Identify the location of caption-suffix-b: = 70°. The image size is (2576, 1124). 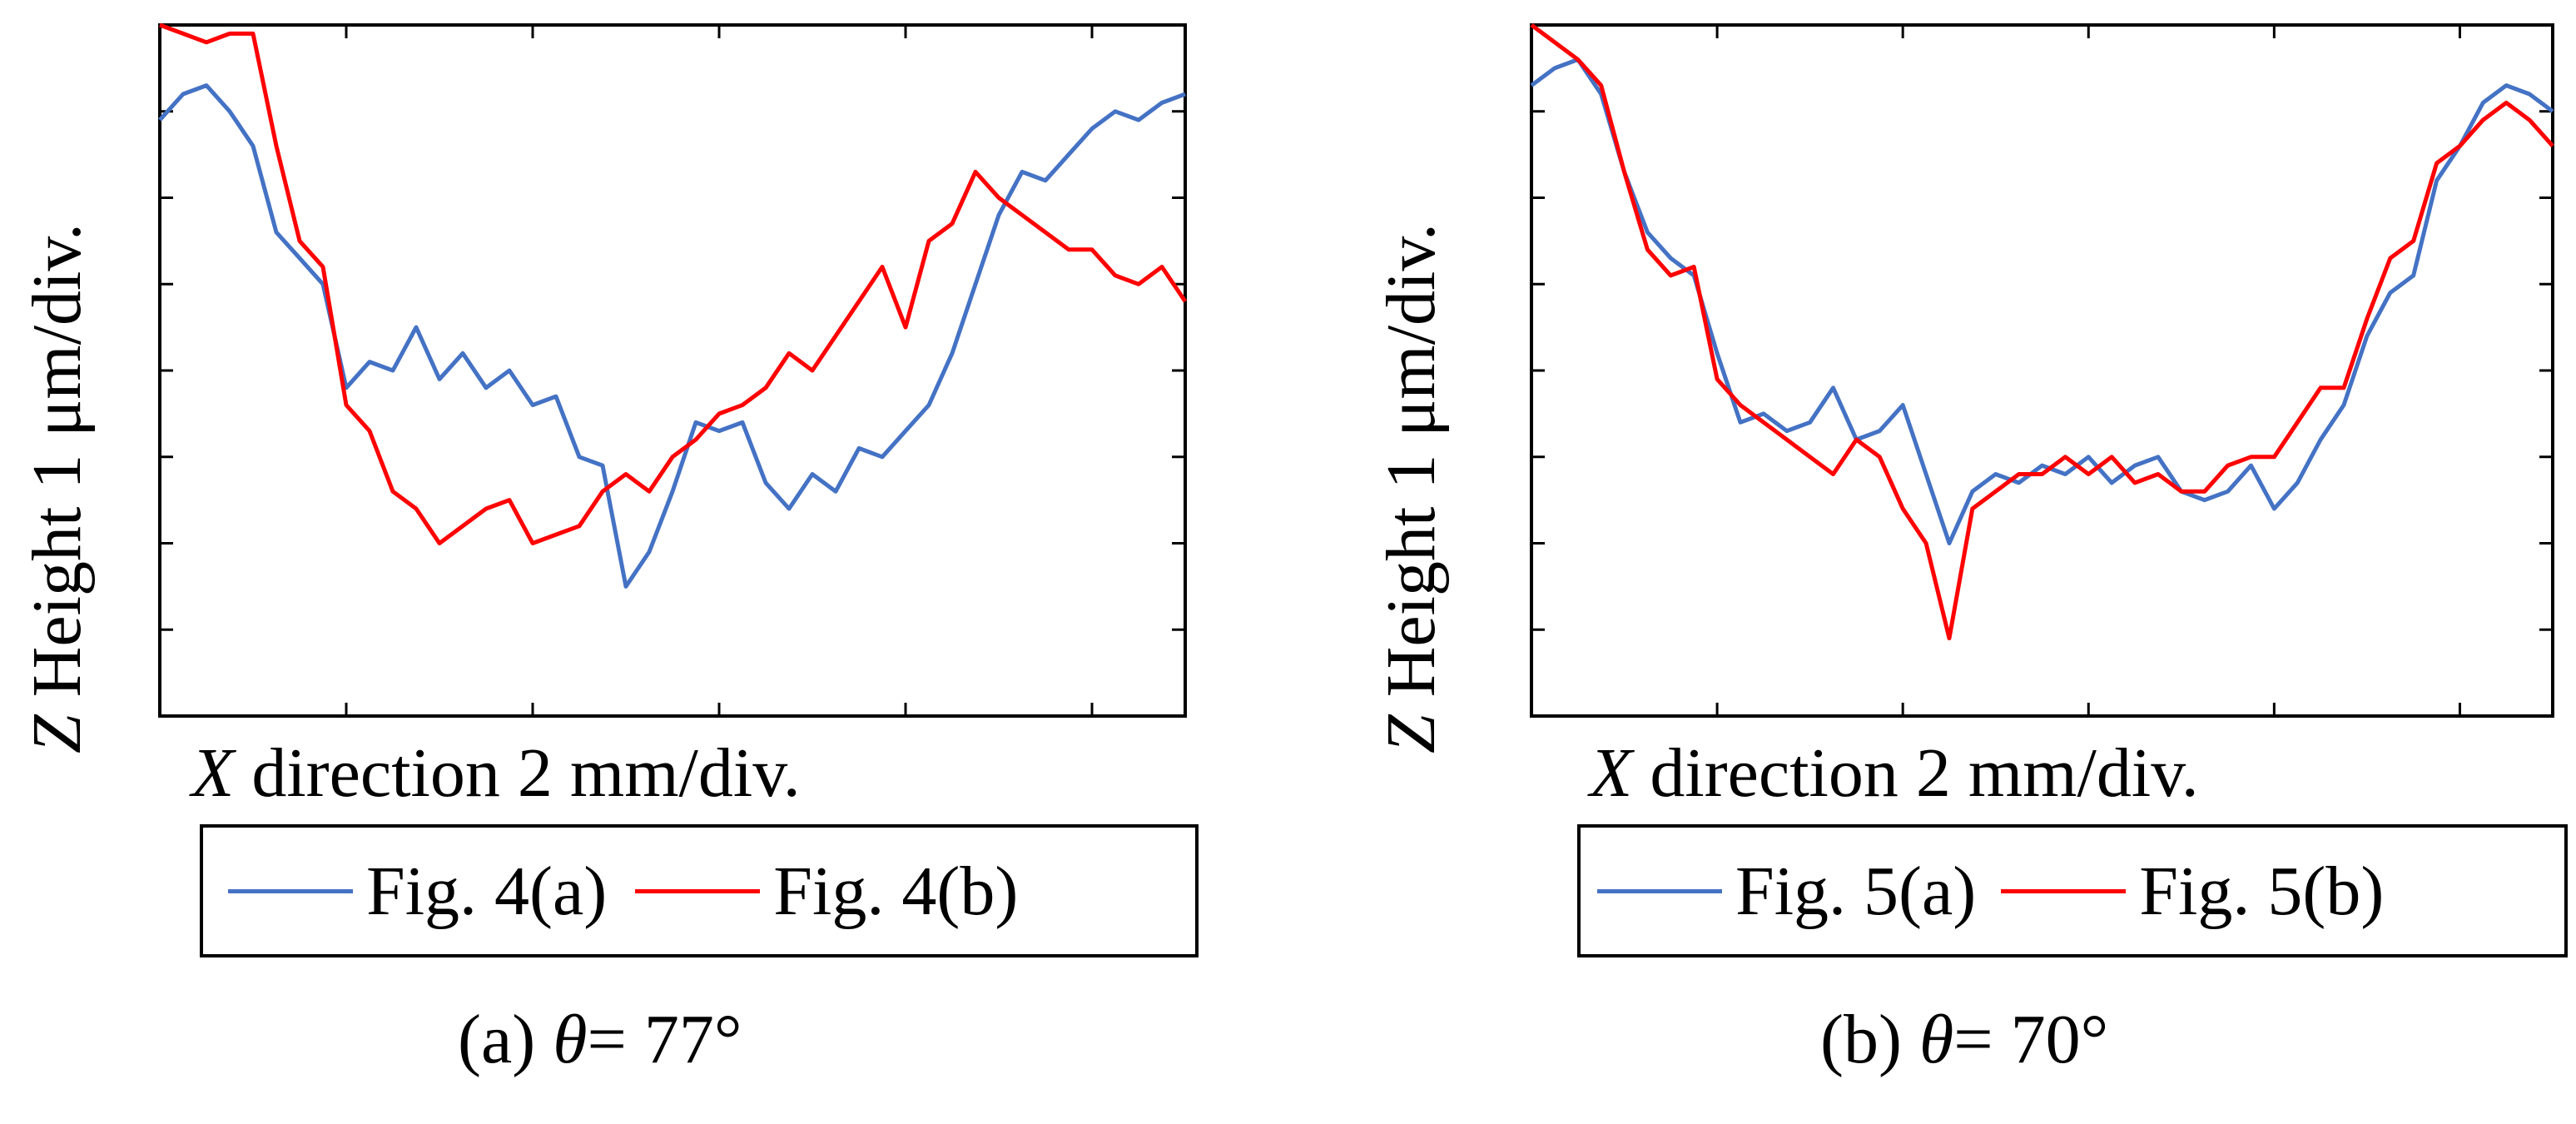
(2031, 1039).